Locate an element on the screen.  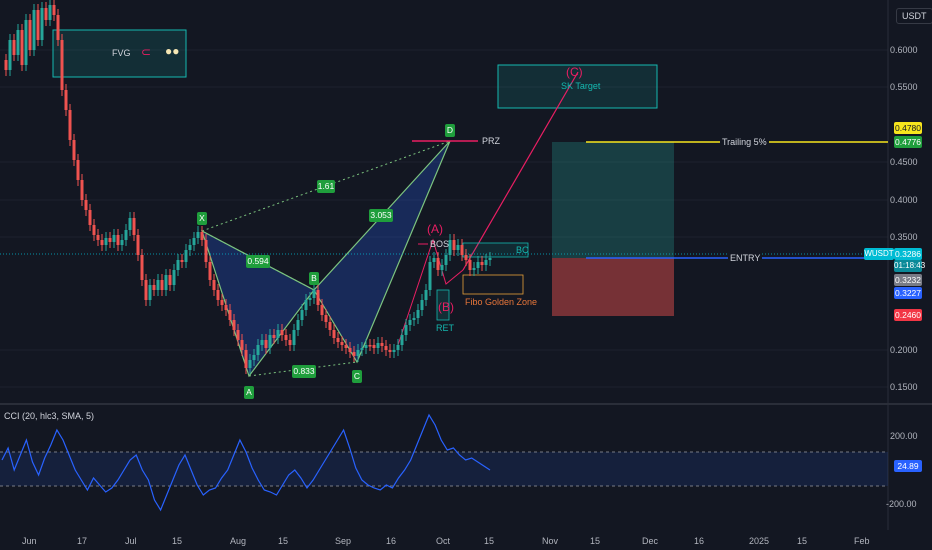
entry-b-tag: 0.3227 is located at coordinates (908, 293).